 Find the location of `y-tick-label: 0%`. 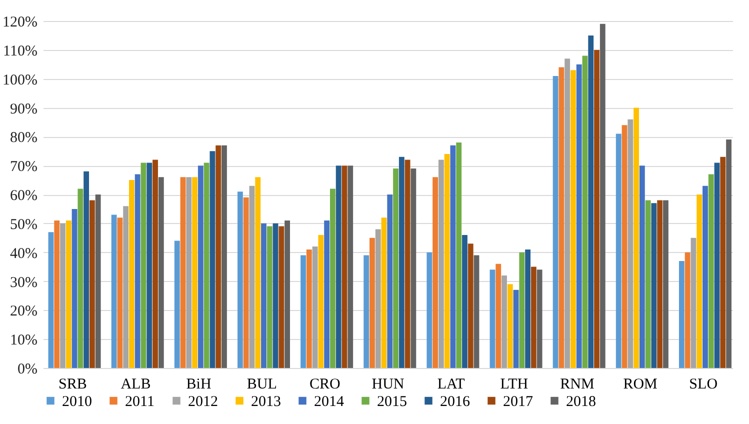

y-tick-label: 0% is located at coordinates (28, 370).